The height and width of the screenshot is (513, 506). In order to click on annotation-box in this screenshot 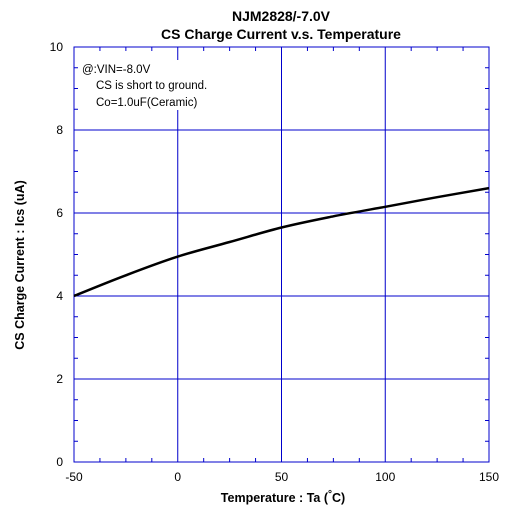, I will do `click(155, 85)`.